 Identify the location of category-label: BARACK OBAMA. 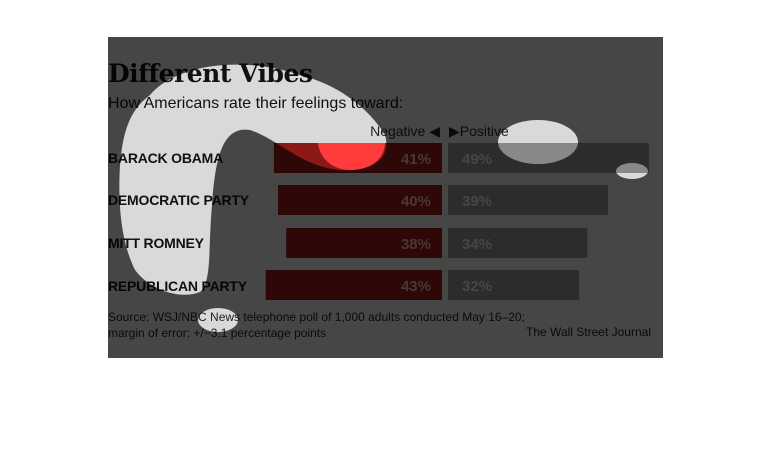
(166, 158).